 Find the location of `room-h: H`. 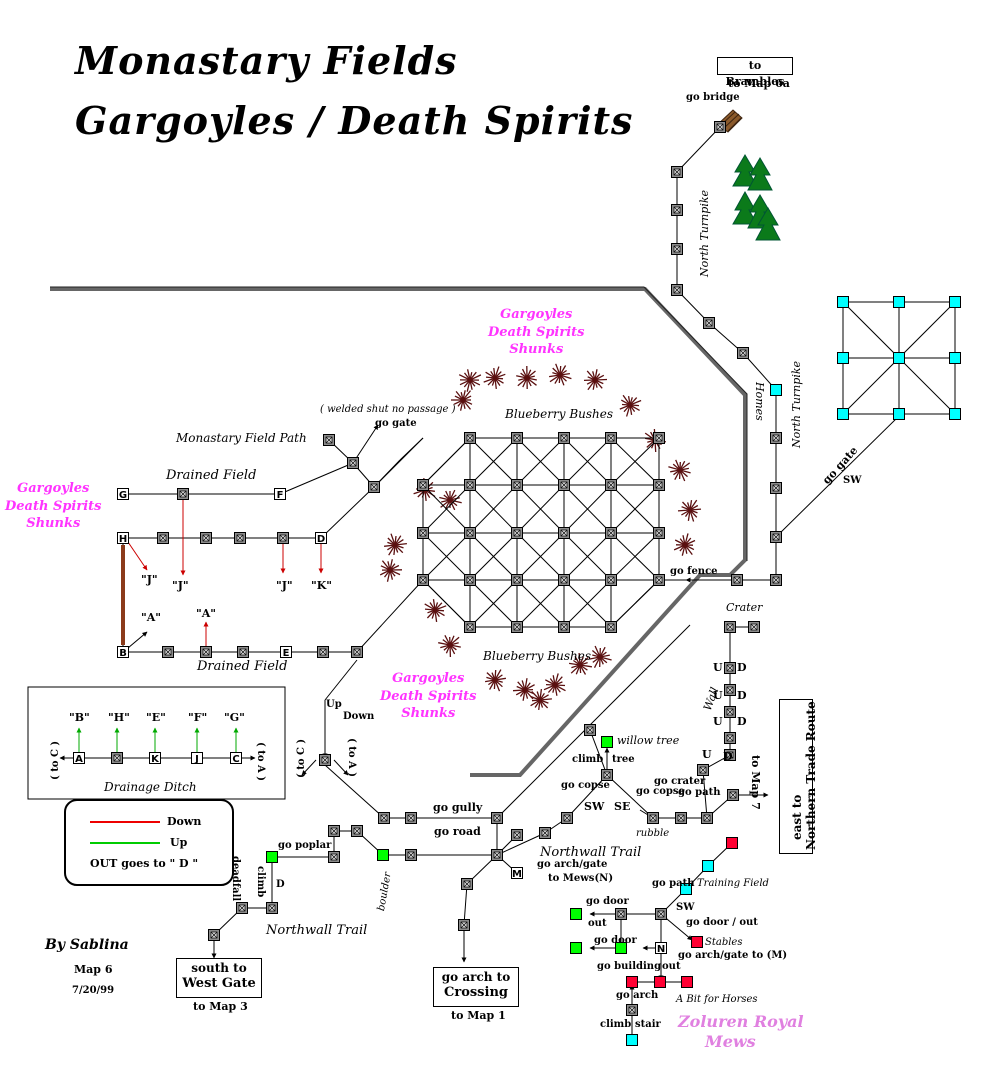

room-h: H is located at coordinates (123, 539).